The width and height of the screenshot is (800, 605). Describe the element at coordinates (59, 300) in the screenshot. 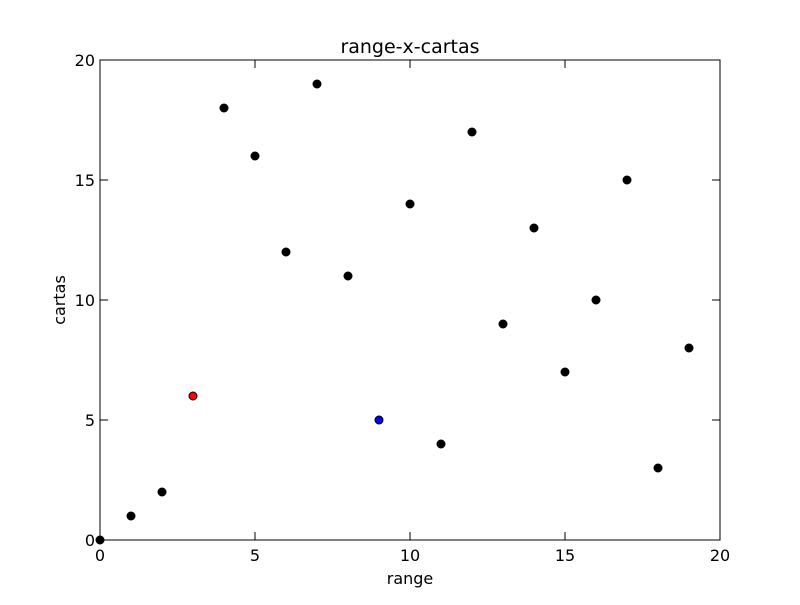

I see `y-axis-label: cartas` at that location.